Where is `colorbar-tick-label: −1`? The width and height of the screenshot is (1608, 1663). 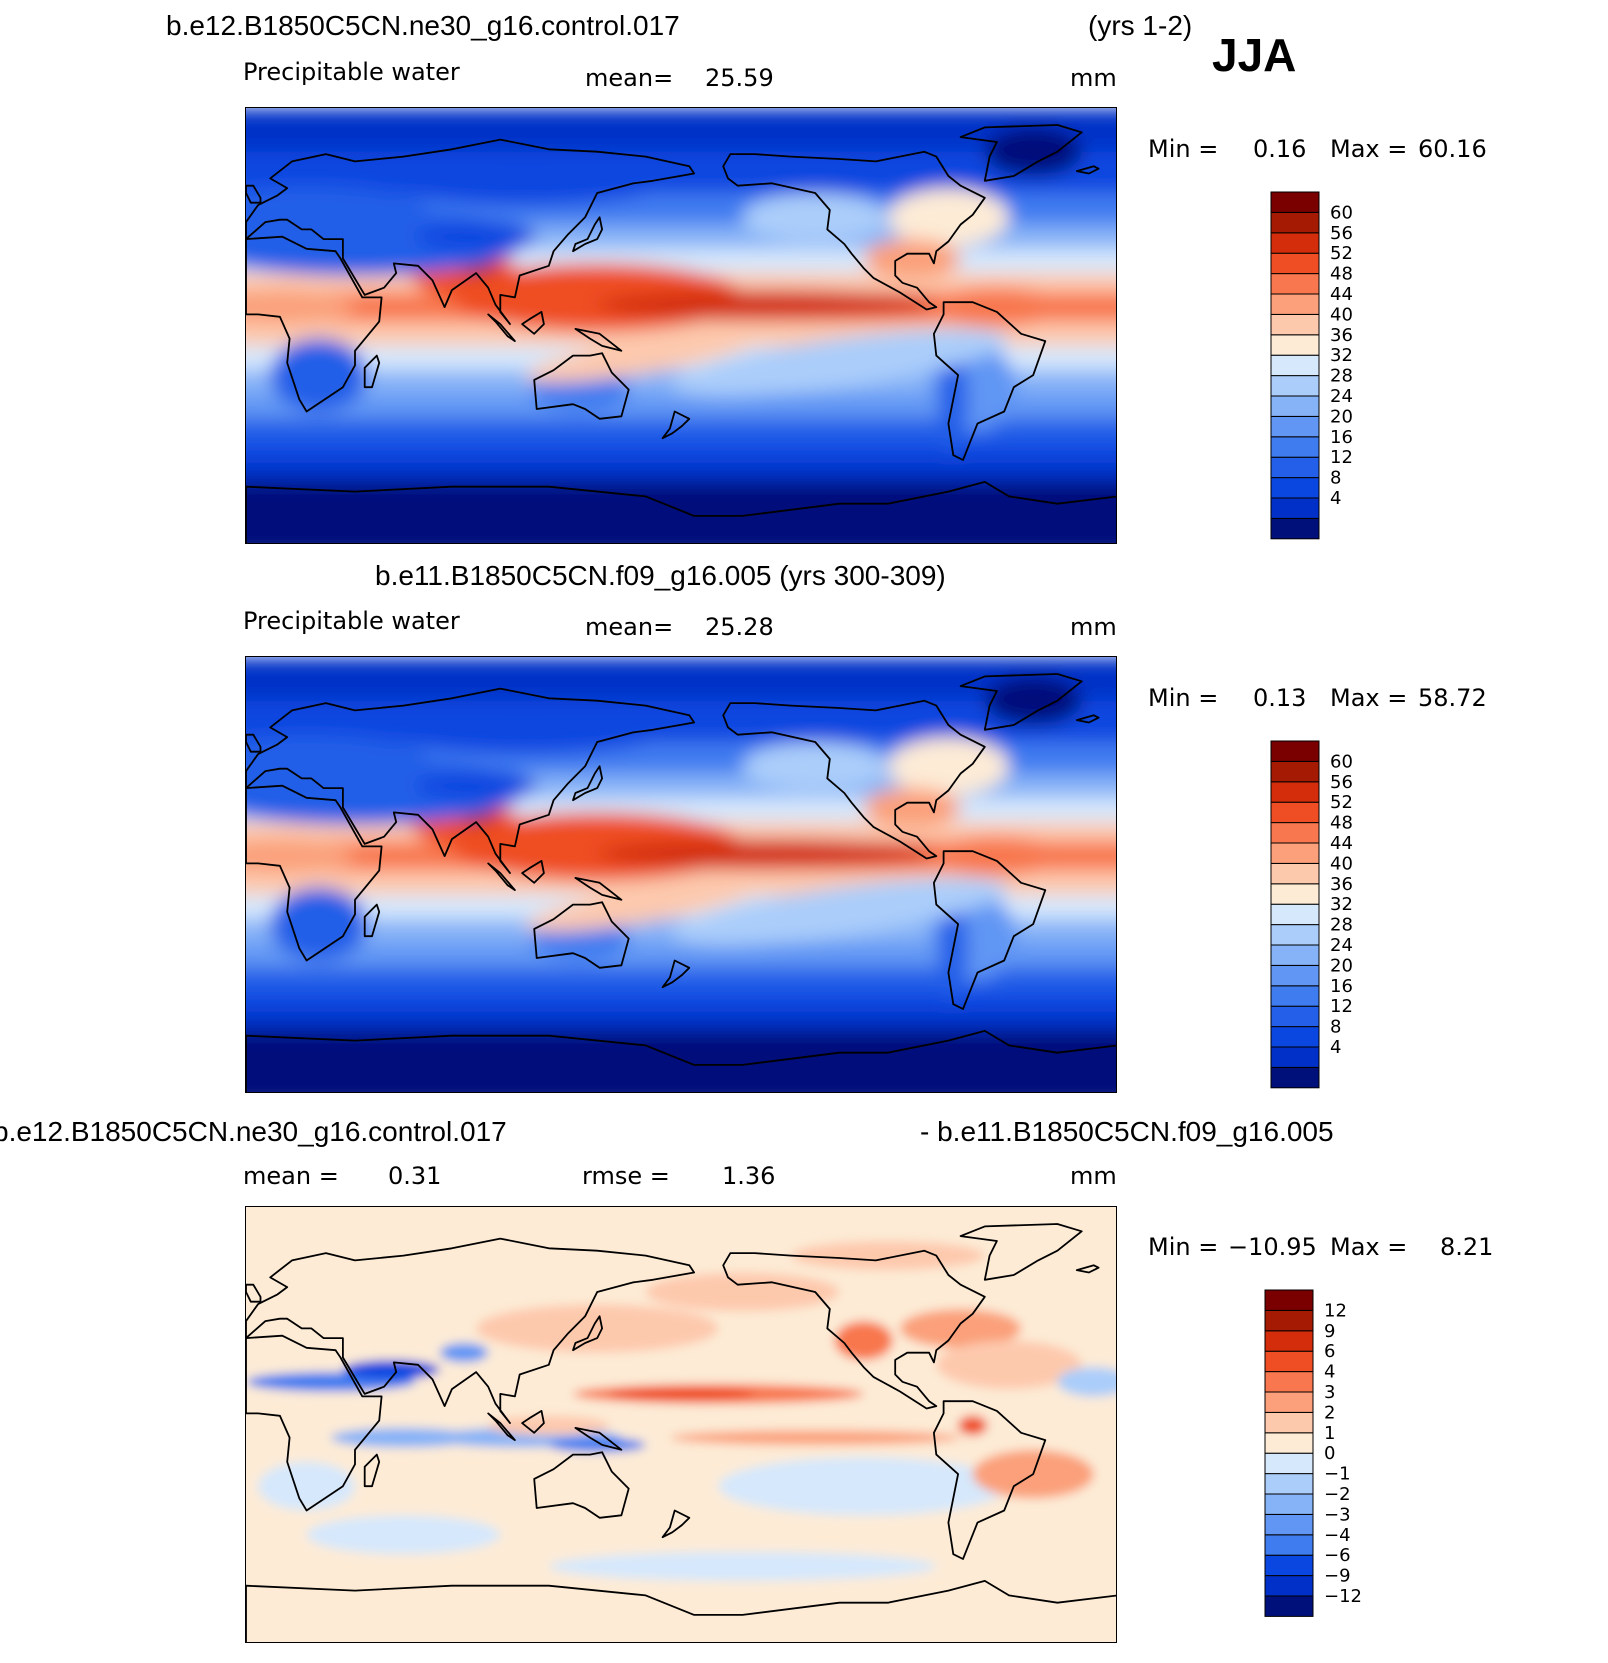 colorbar-tick-label: −1 is located at coordinates (1337, 1474).